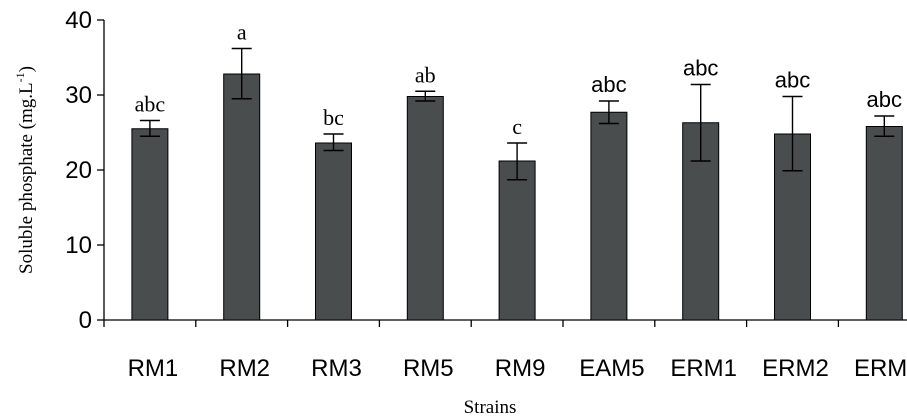  I want to click on y-tick-label: 40, so click(78, 20).